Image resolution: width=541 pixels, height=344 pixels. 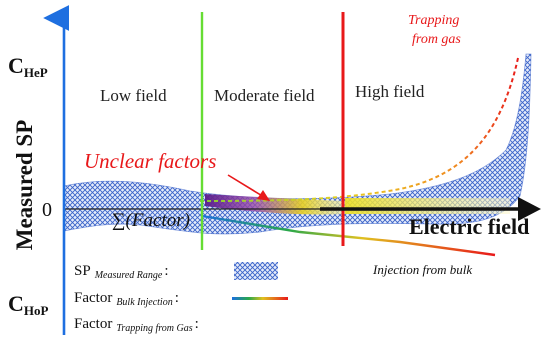 I want to click on c-hep-label: CHeP, so click(x=28, y=66).